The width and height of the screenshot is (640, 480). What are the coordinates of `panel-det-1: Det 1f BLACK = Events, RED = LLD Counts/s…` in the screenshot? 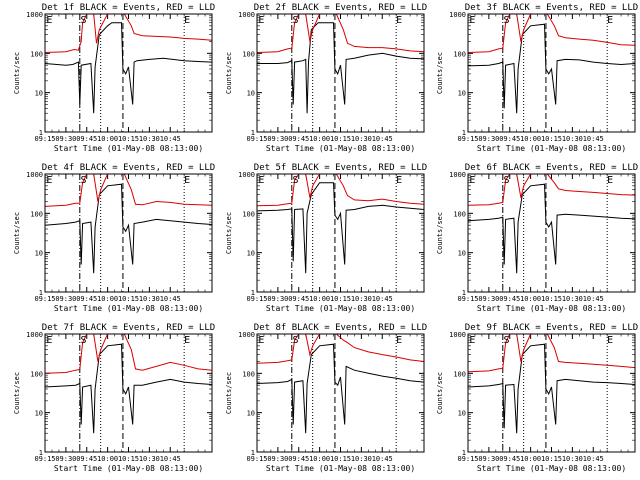 It's located at (114, 78).